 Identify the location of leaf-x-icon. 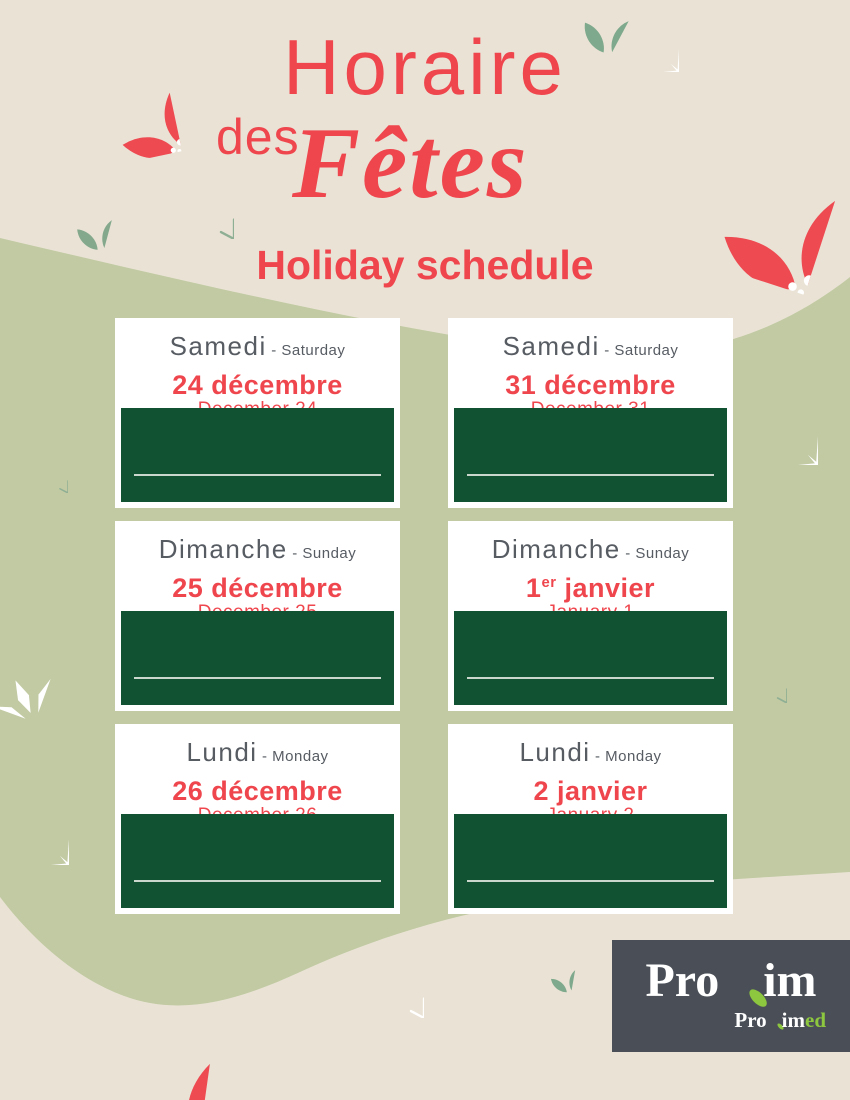
(741, 981).